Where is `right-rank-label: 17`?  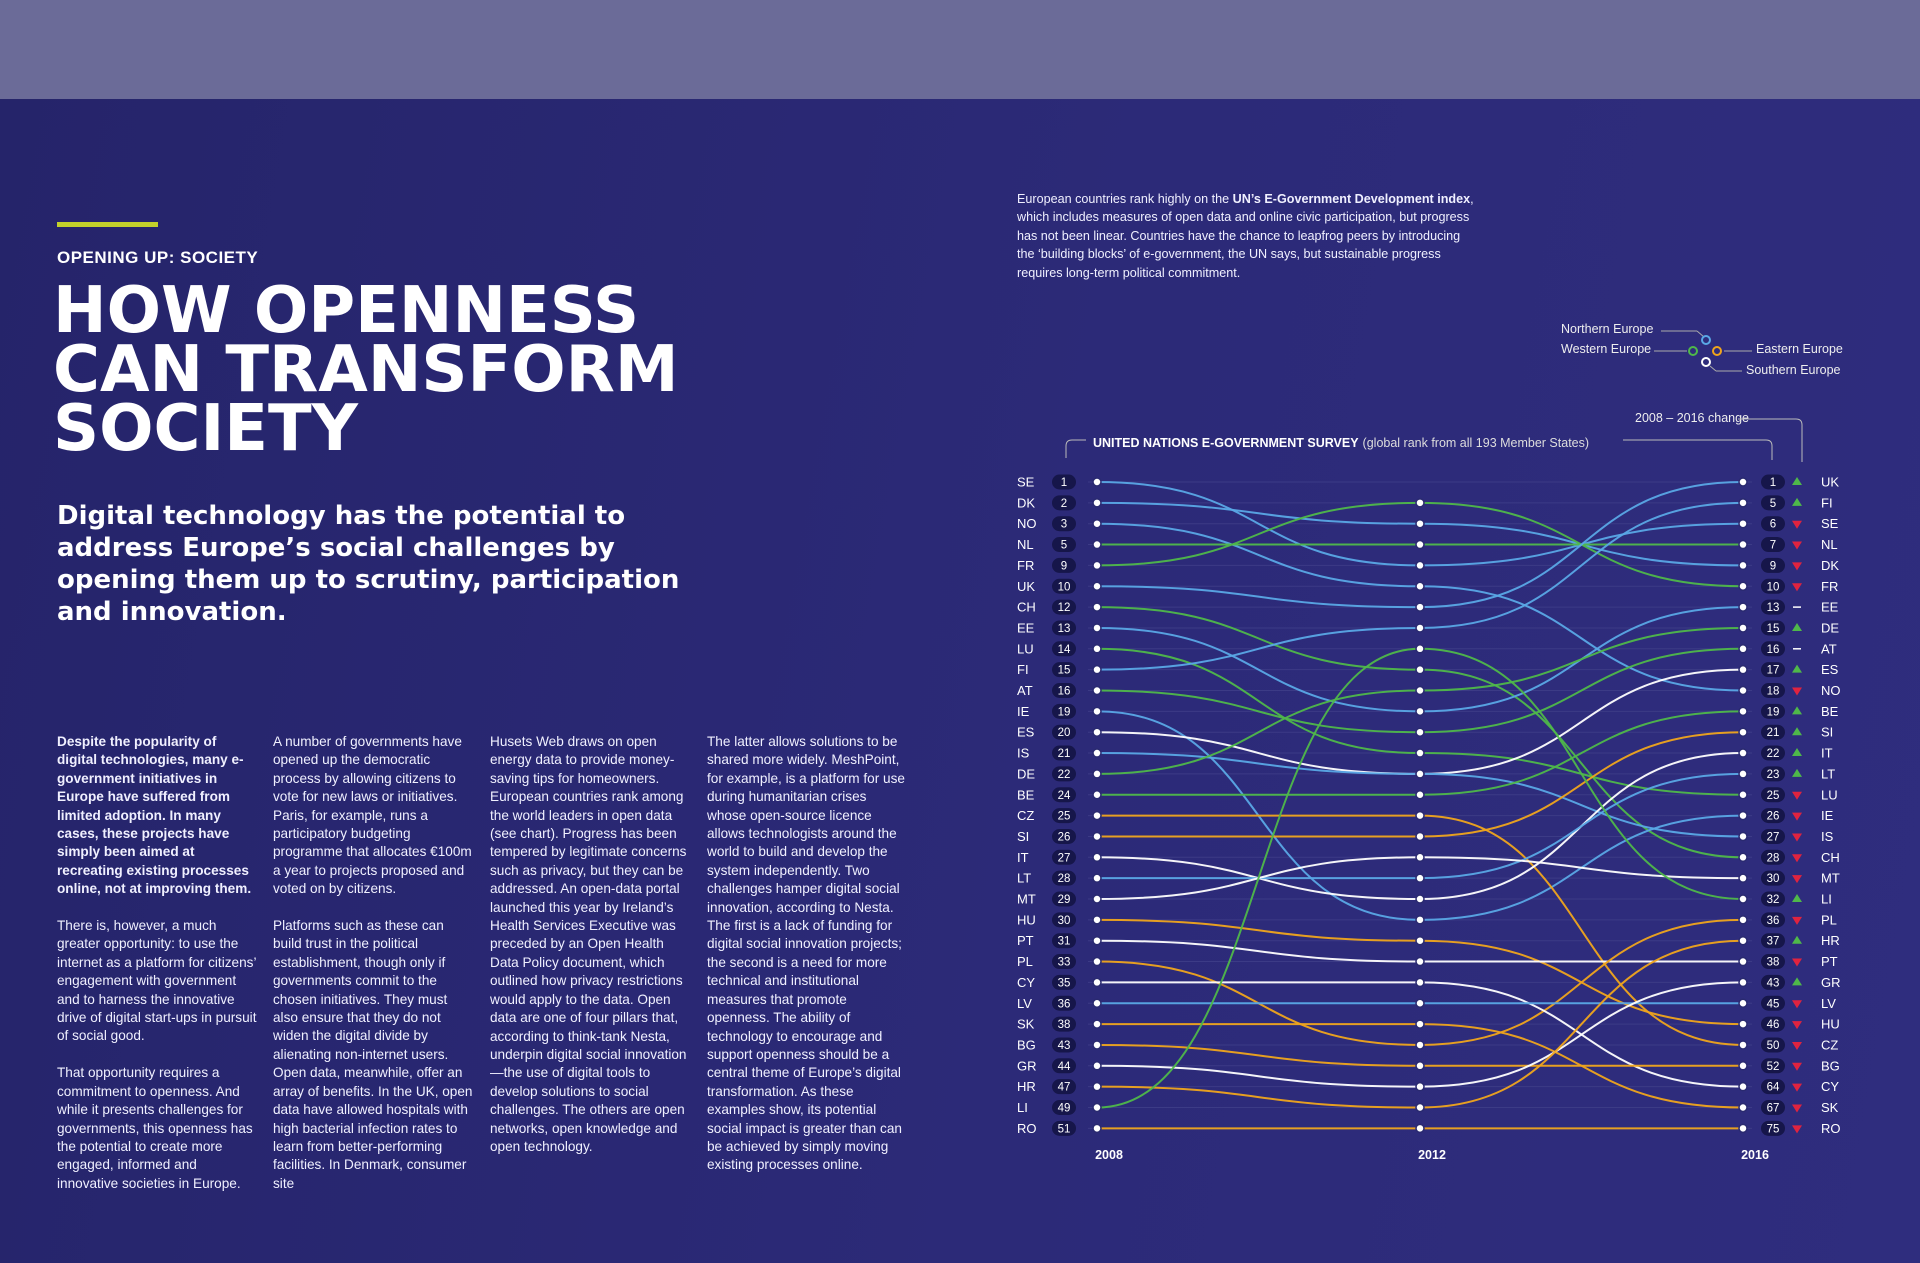 right-rank-label: 17 is located at coordinates (1773, 671).